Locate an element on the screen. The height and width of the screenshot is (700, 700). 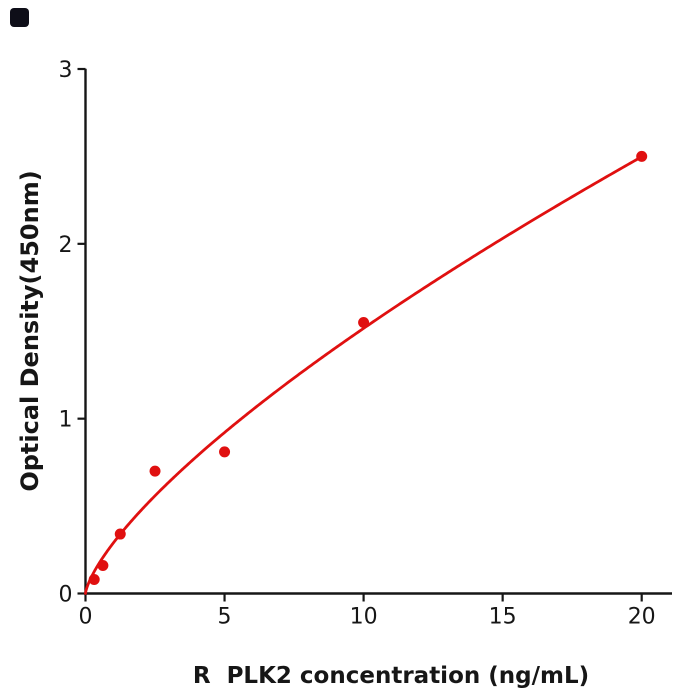
x-tick-label: 20 is located at coordinates (642, 617).